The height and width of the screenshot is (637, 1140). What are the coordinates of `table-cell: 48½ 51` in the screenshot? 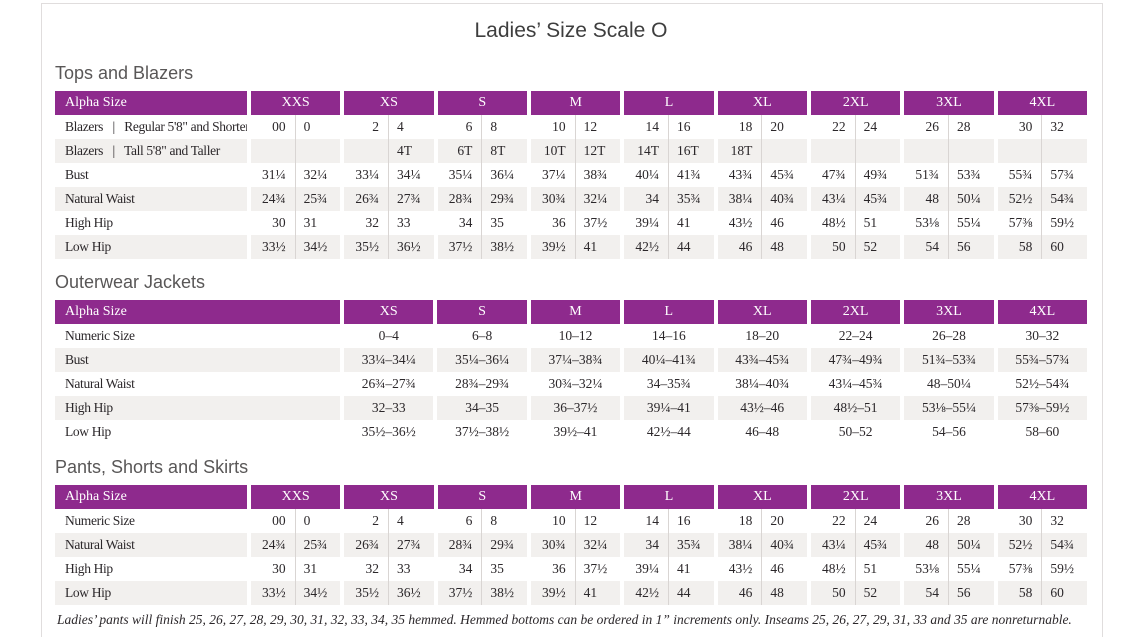 It's located at (855, 569).